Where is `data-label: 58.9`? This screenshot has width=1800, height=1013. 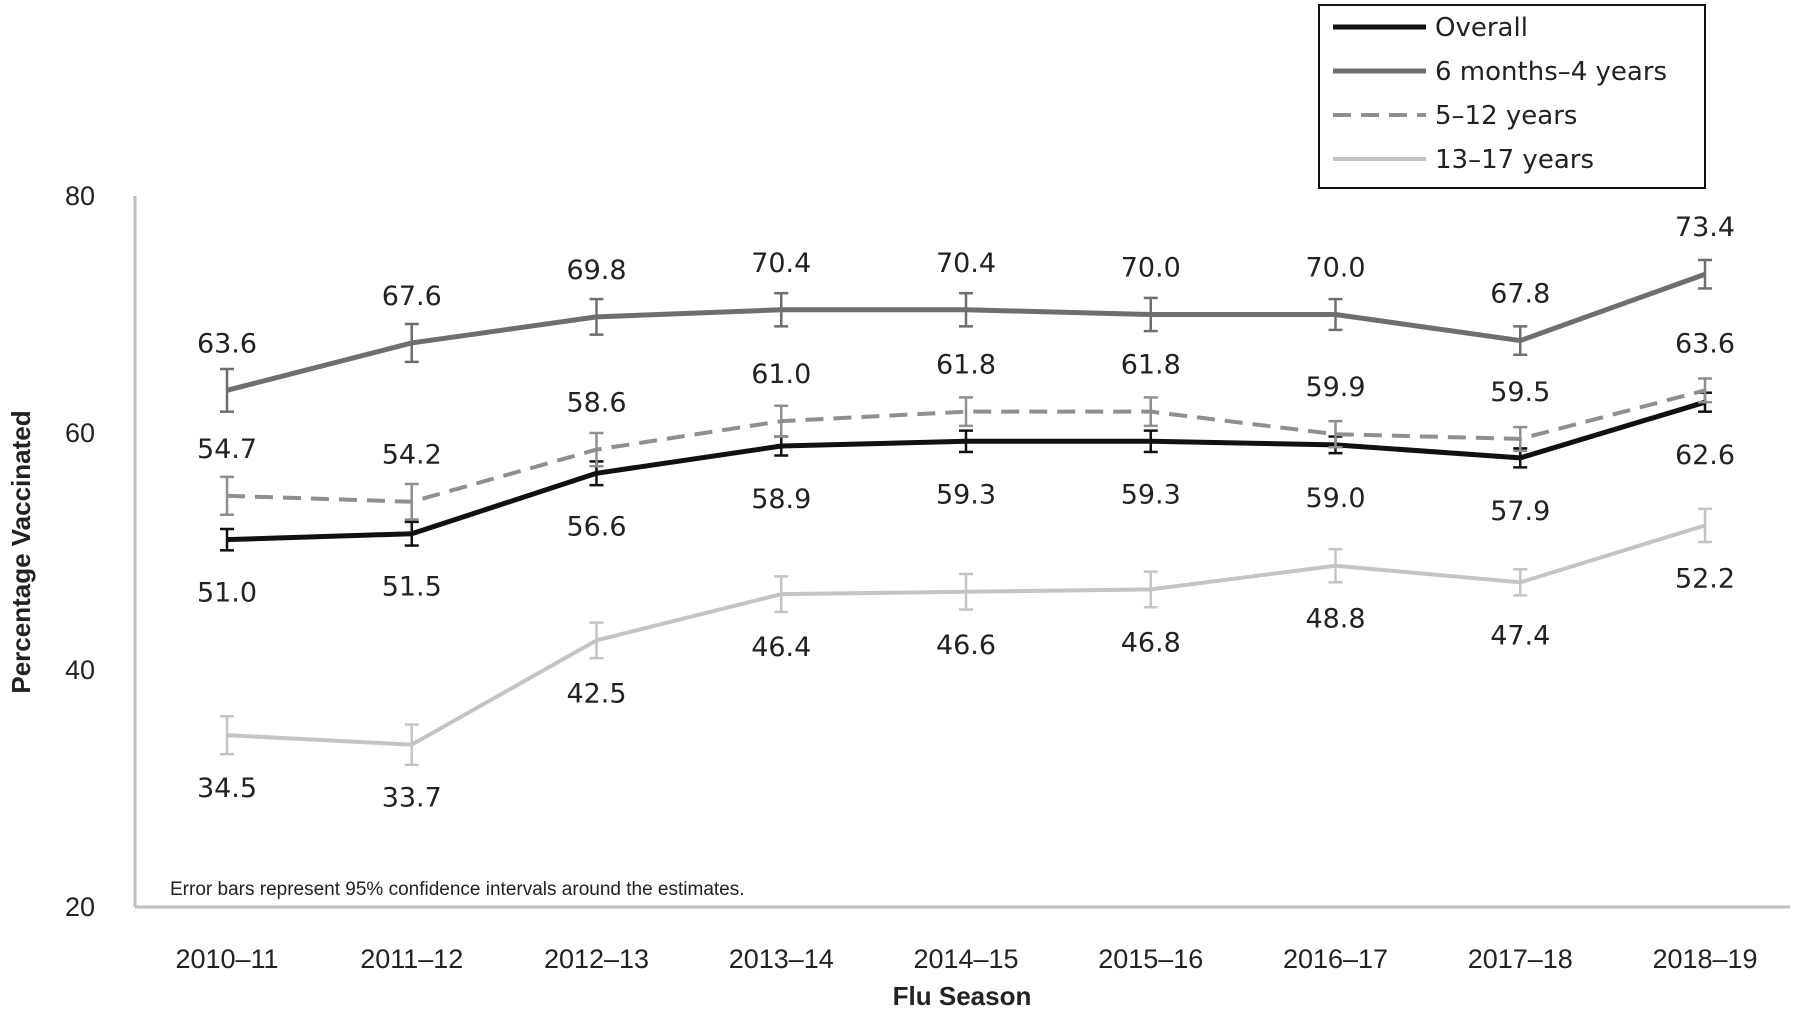
data-label: 58.9 is located at coordinates (781, 499).